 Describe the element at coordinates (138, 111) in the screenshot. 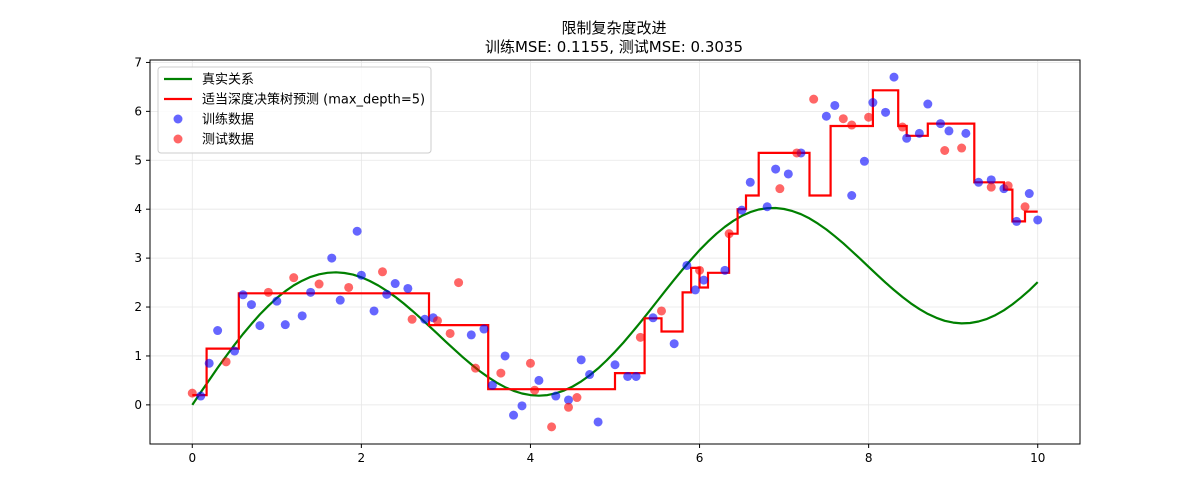

I see `y-tick-label: 6` at that location.